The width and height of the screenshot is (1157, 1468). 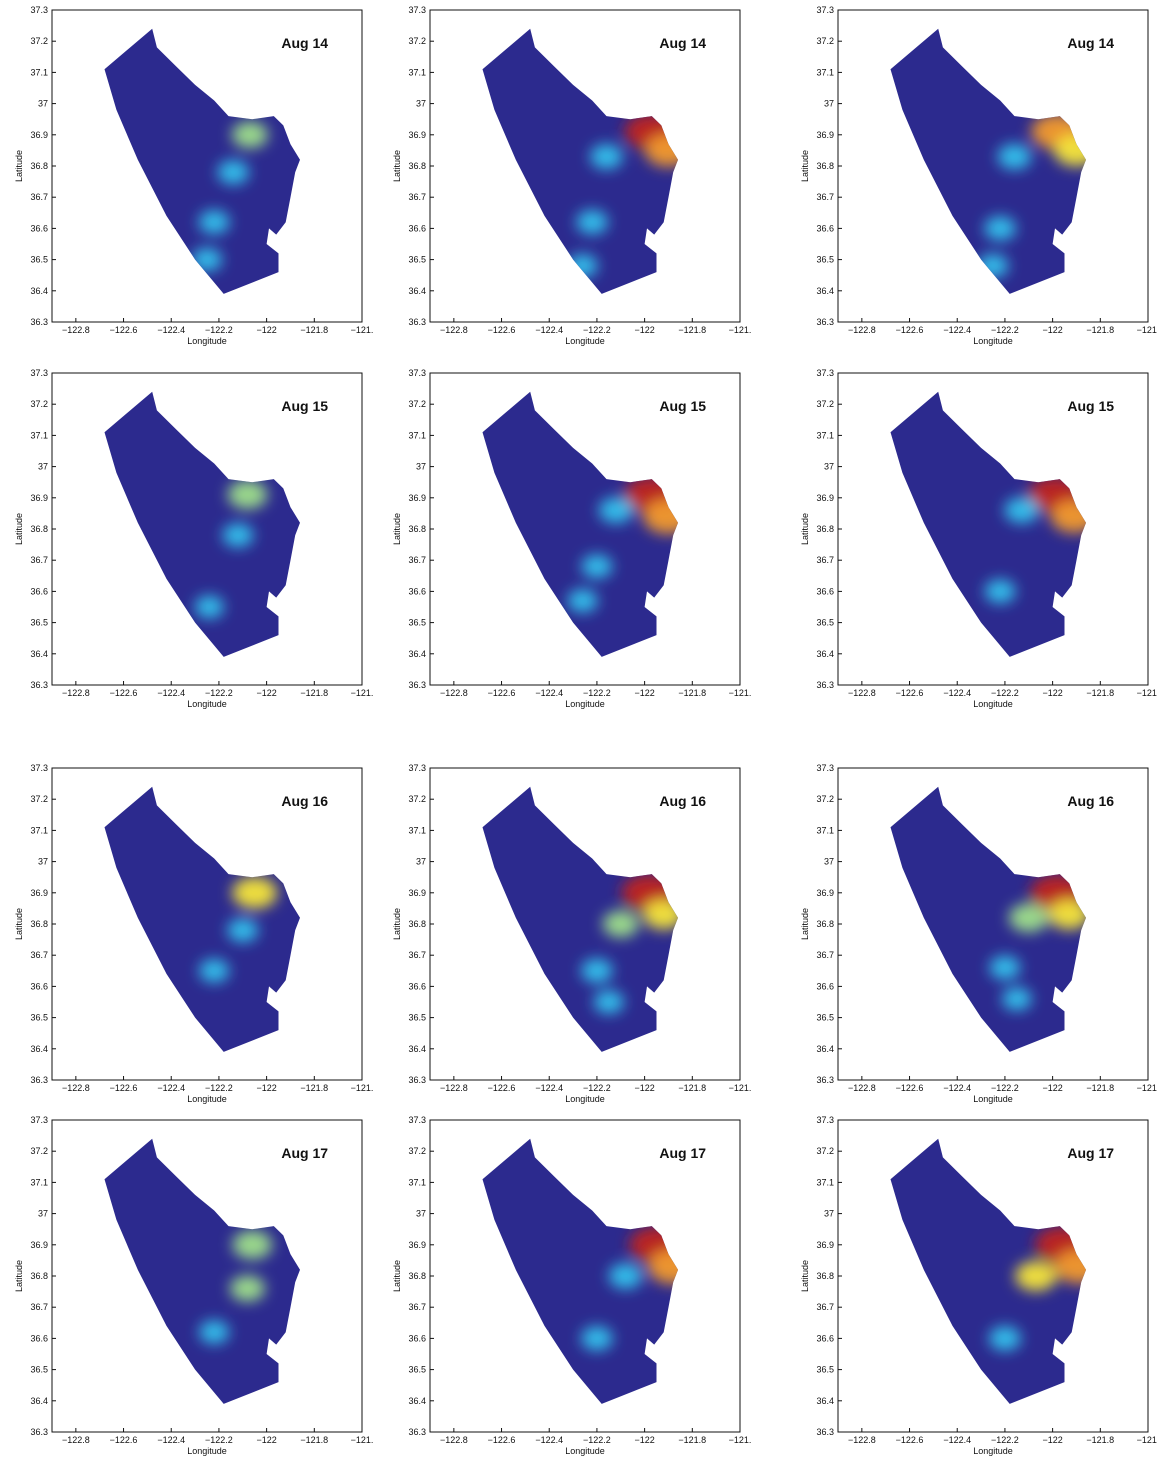 What do you see at coordinates (825, 197) in the screenshot?
I see `y-tick-label: 36.7` at bounding box center [825, 197].